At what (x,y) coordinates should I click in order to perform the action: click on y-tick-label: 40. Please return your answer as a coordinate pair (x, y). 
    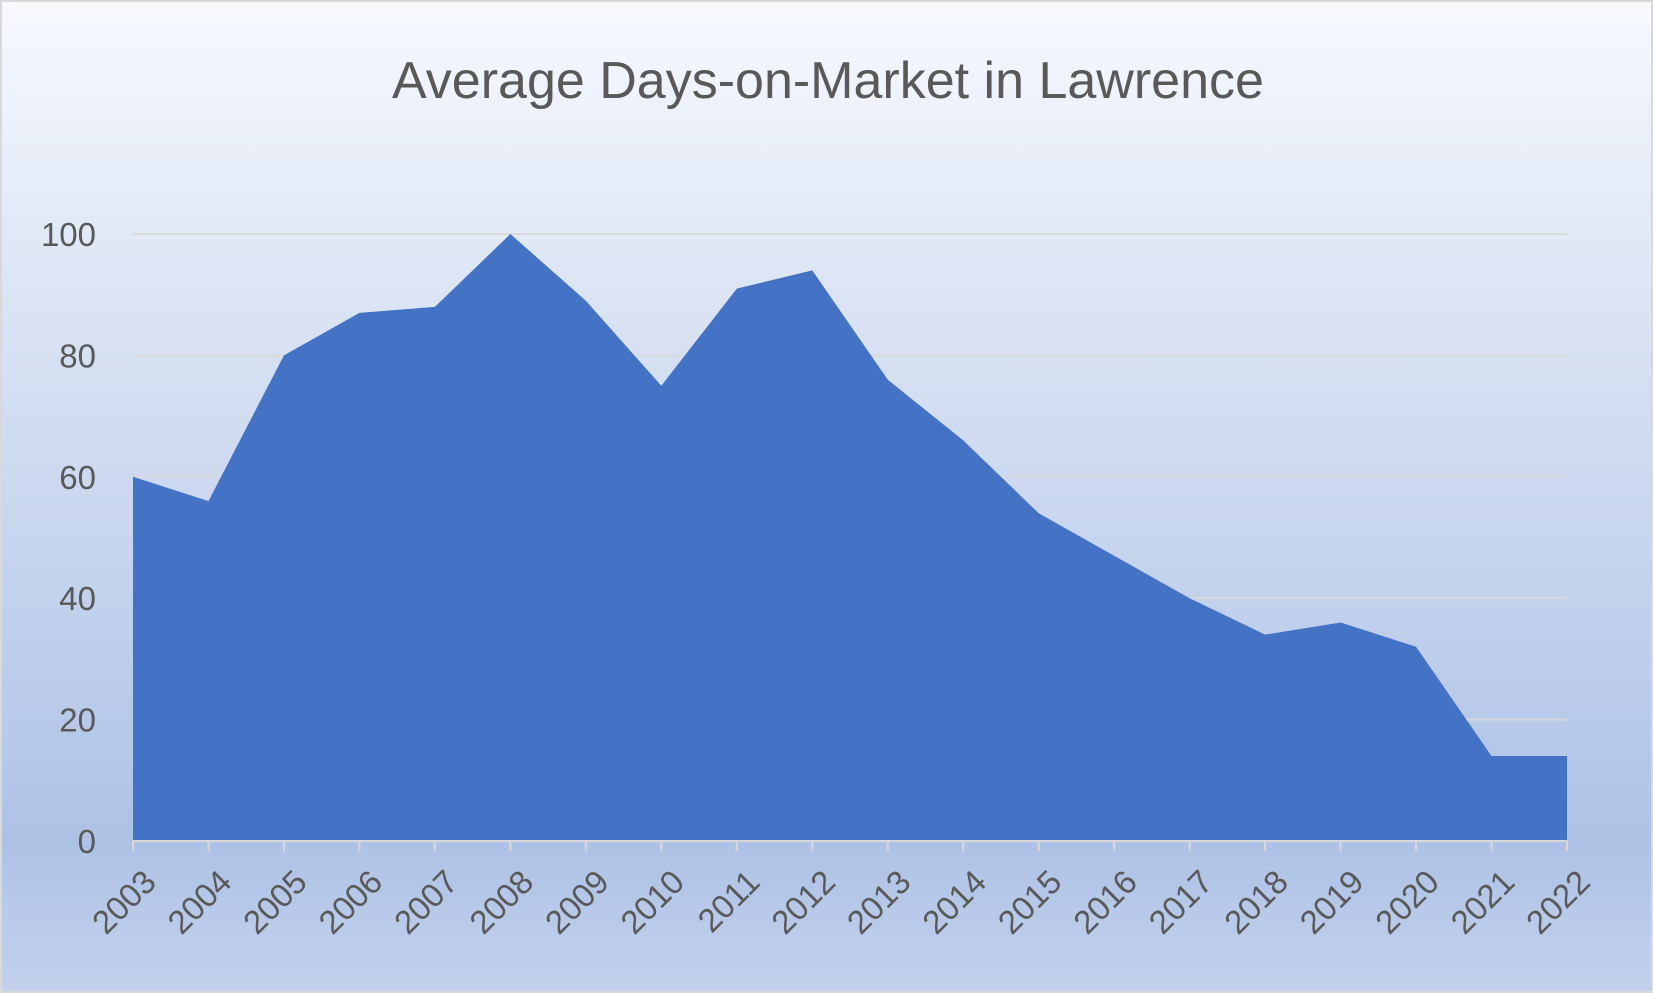
    Looking at the image, I should click on (77, 598).